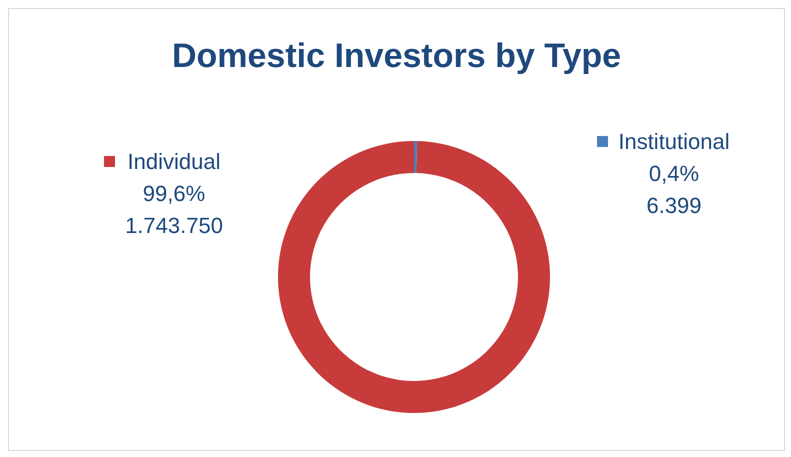  I want to click on chart-title: Domestic Investors by Type, so click(396, 56).